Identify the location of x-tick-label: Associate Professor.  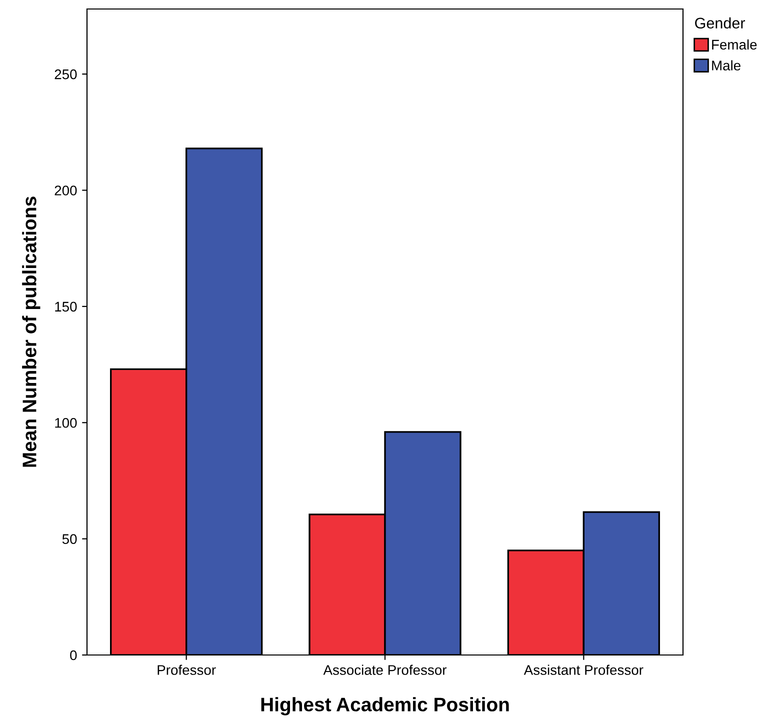
(385, 669).